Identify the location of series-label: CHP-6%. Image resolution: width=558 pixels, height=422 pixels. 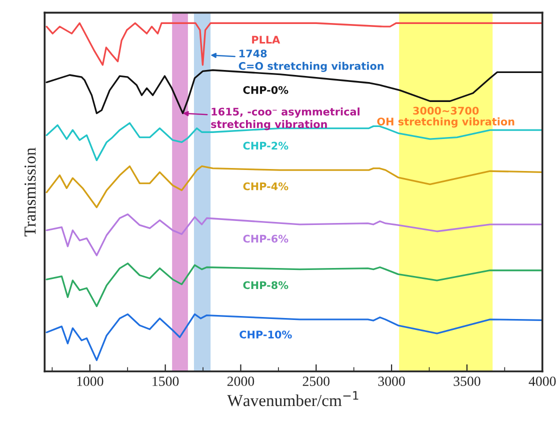
(265, 238).